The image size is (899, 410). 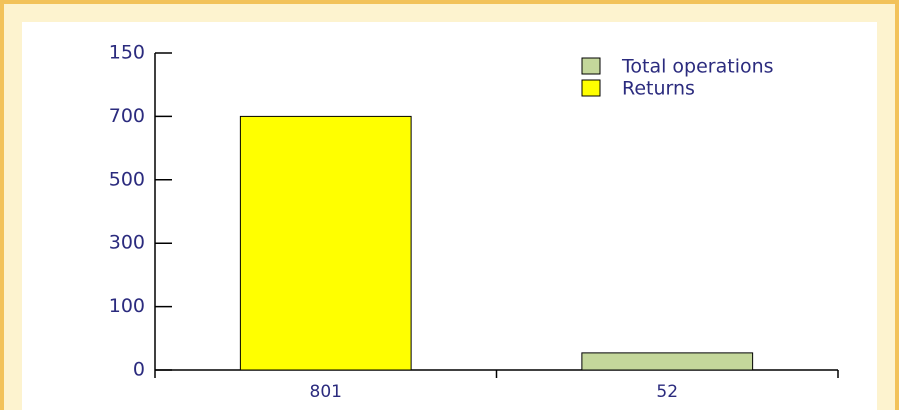 What do you see at coordinates (127, 243) in the screenshot?
I see `y-tick-label: 300` at bounding box center [127, 243].